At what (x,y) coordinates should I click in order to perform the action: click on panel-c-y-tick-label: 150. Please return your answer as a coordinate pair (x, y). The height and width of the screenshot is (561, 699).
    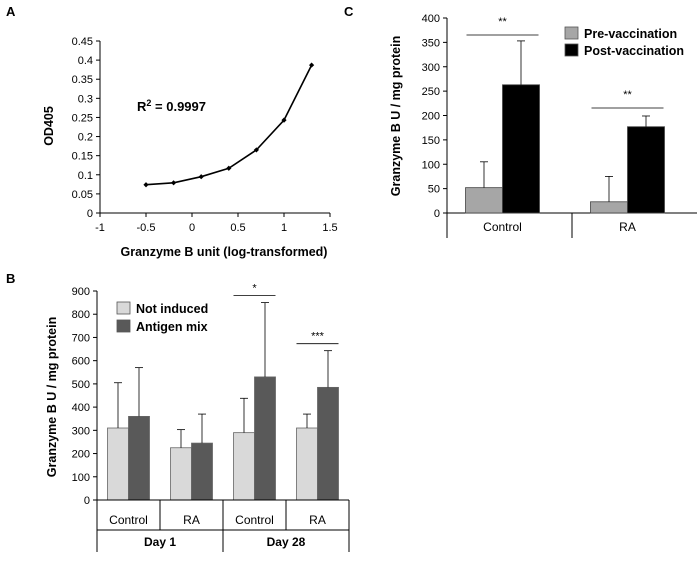
    Looking at the image, I should click on (431, 141).